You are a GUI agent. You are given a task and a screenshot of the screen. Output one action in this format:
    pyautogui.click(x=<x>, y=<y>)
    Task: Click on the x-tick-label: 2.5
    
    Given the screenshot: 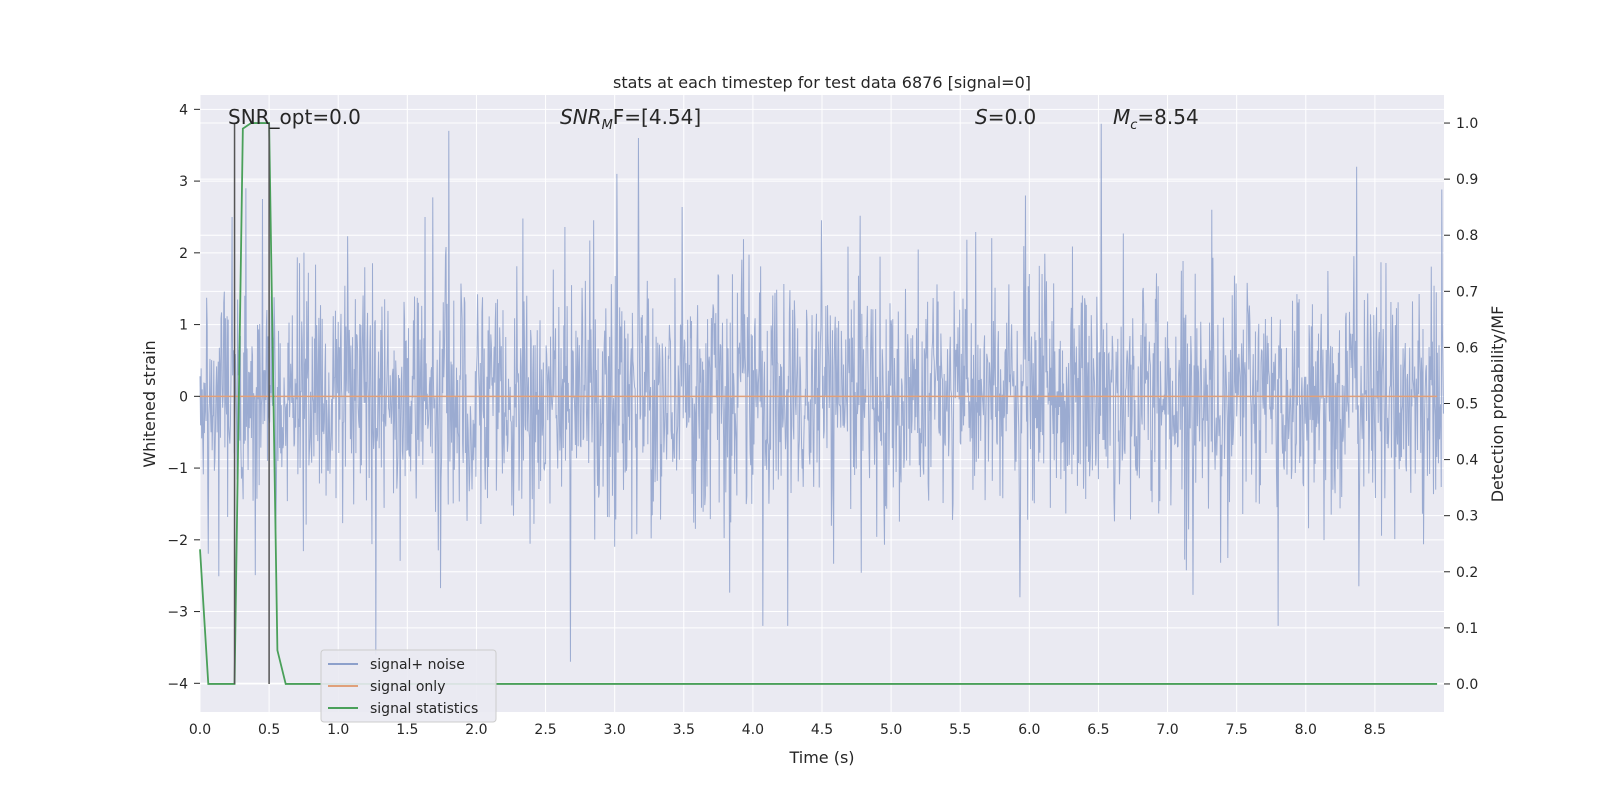 What is the action you would take?
    pyautogui.click(x=545, y=730)
    